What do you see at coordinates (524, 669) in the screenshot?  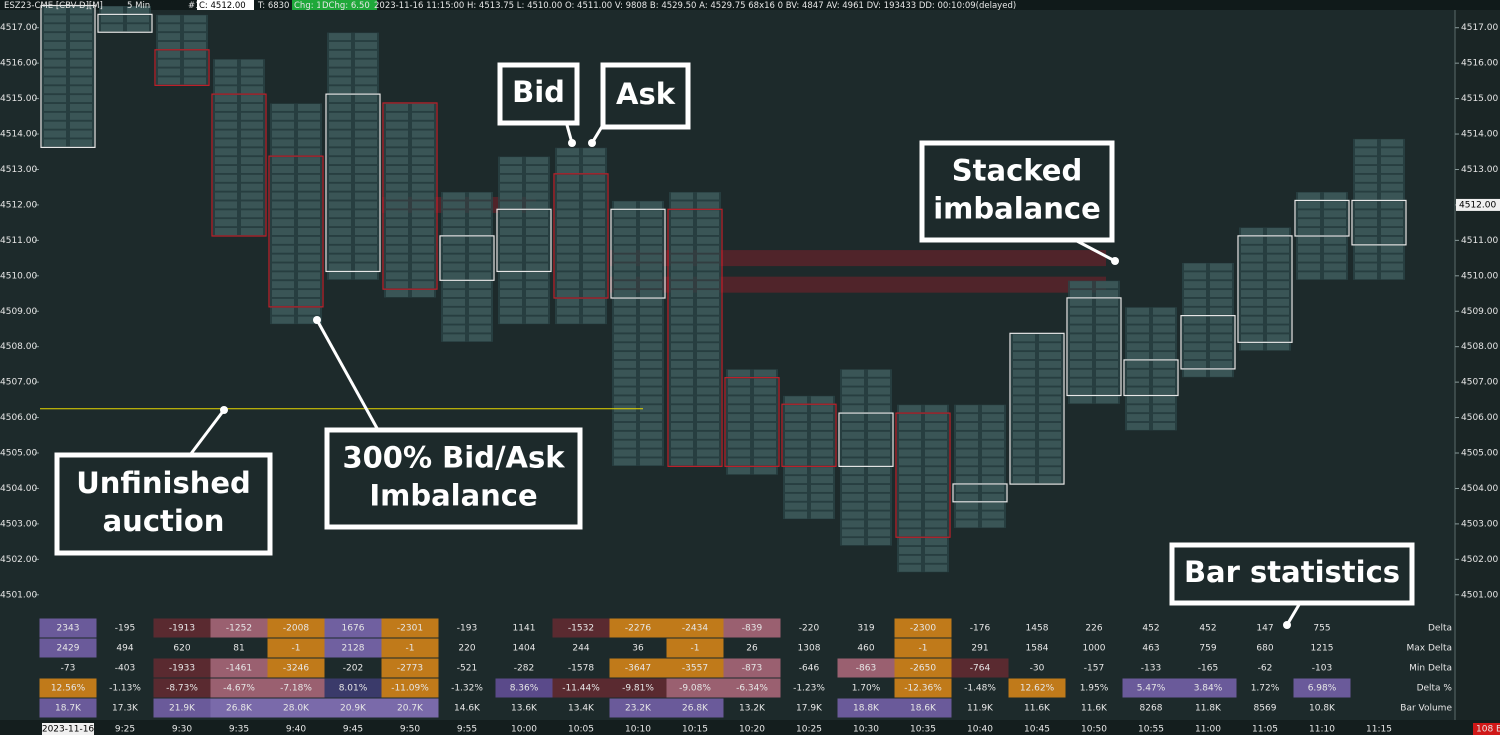 I see `stat-value: -282` at bounding box center [524, 669].